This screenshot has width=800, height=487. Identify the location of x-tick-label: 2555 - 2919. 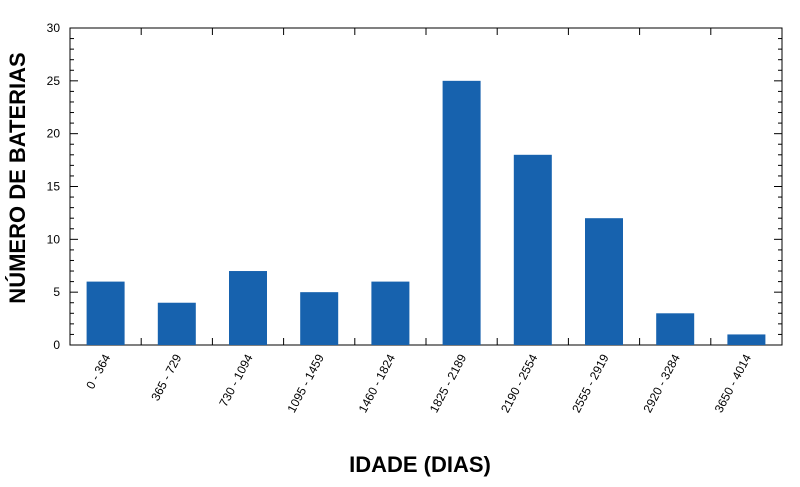
(590, 383).